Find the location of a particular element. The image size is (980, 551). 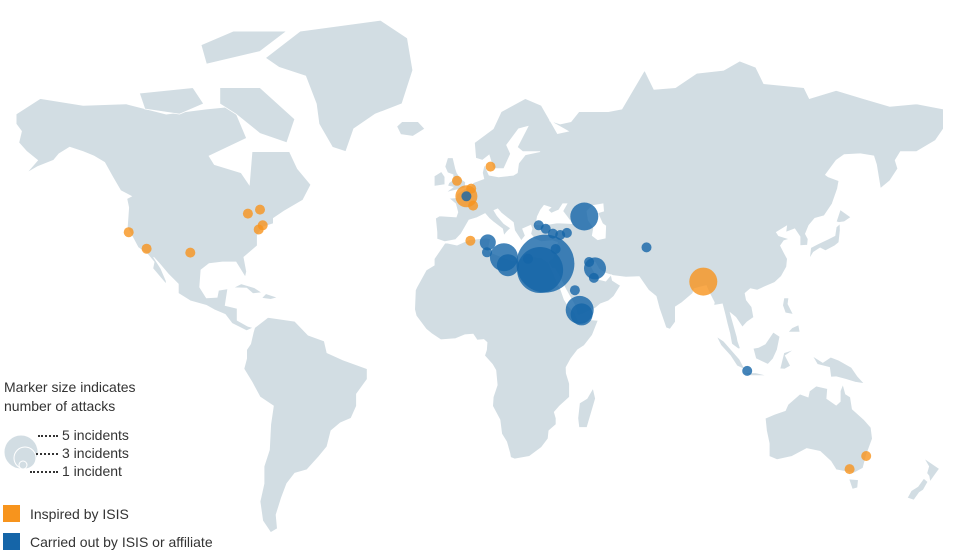

landmass-north-america is located at coordinates (163, 215).